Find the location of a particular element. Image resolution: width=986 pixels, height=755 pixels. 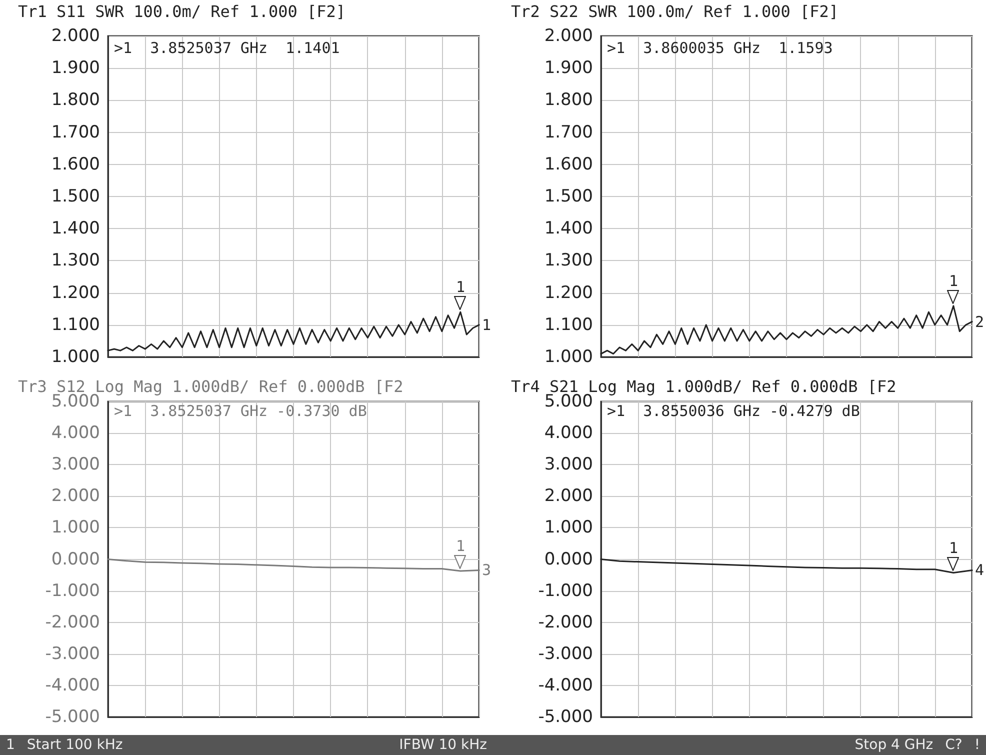

text: Stop 4 GHz is located at coordinates (894, 745).